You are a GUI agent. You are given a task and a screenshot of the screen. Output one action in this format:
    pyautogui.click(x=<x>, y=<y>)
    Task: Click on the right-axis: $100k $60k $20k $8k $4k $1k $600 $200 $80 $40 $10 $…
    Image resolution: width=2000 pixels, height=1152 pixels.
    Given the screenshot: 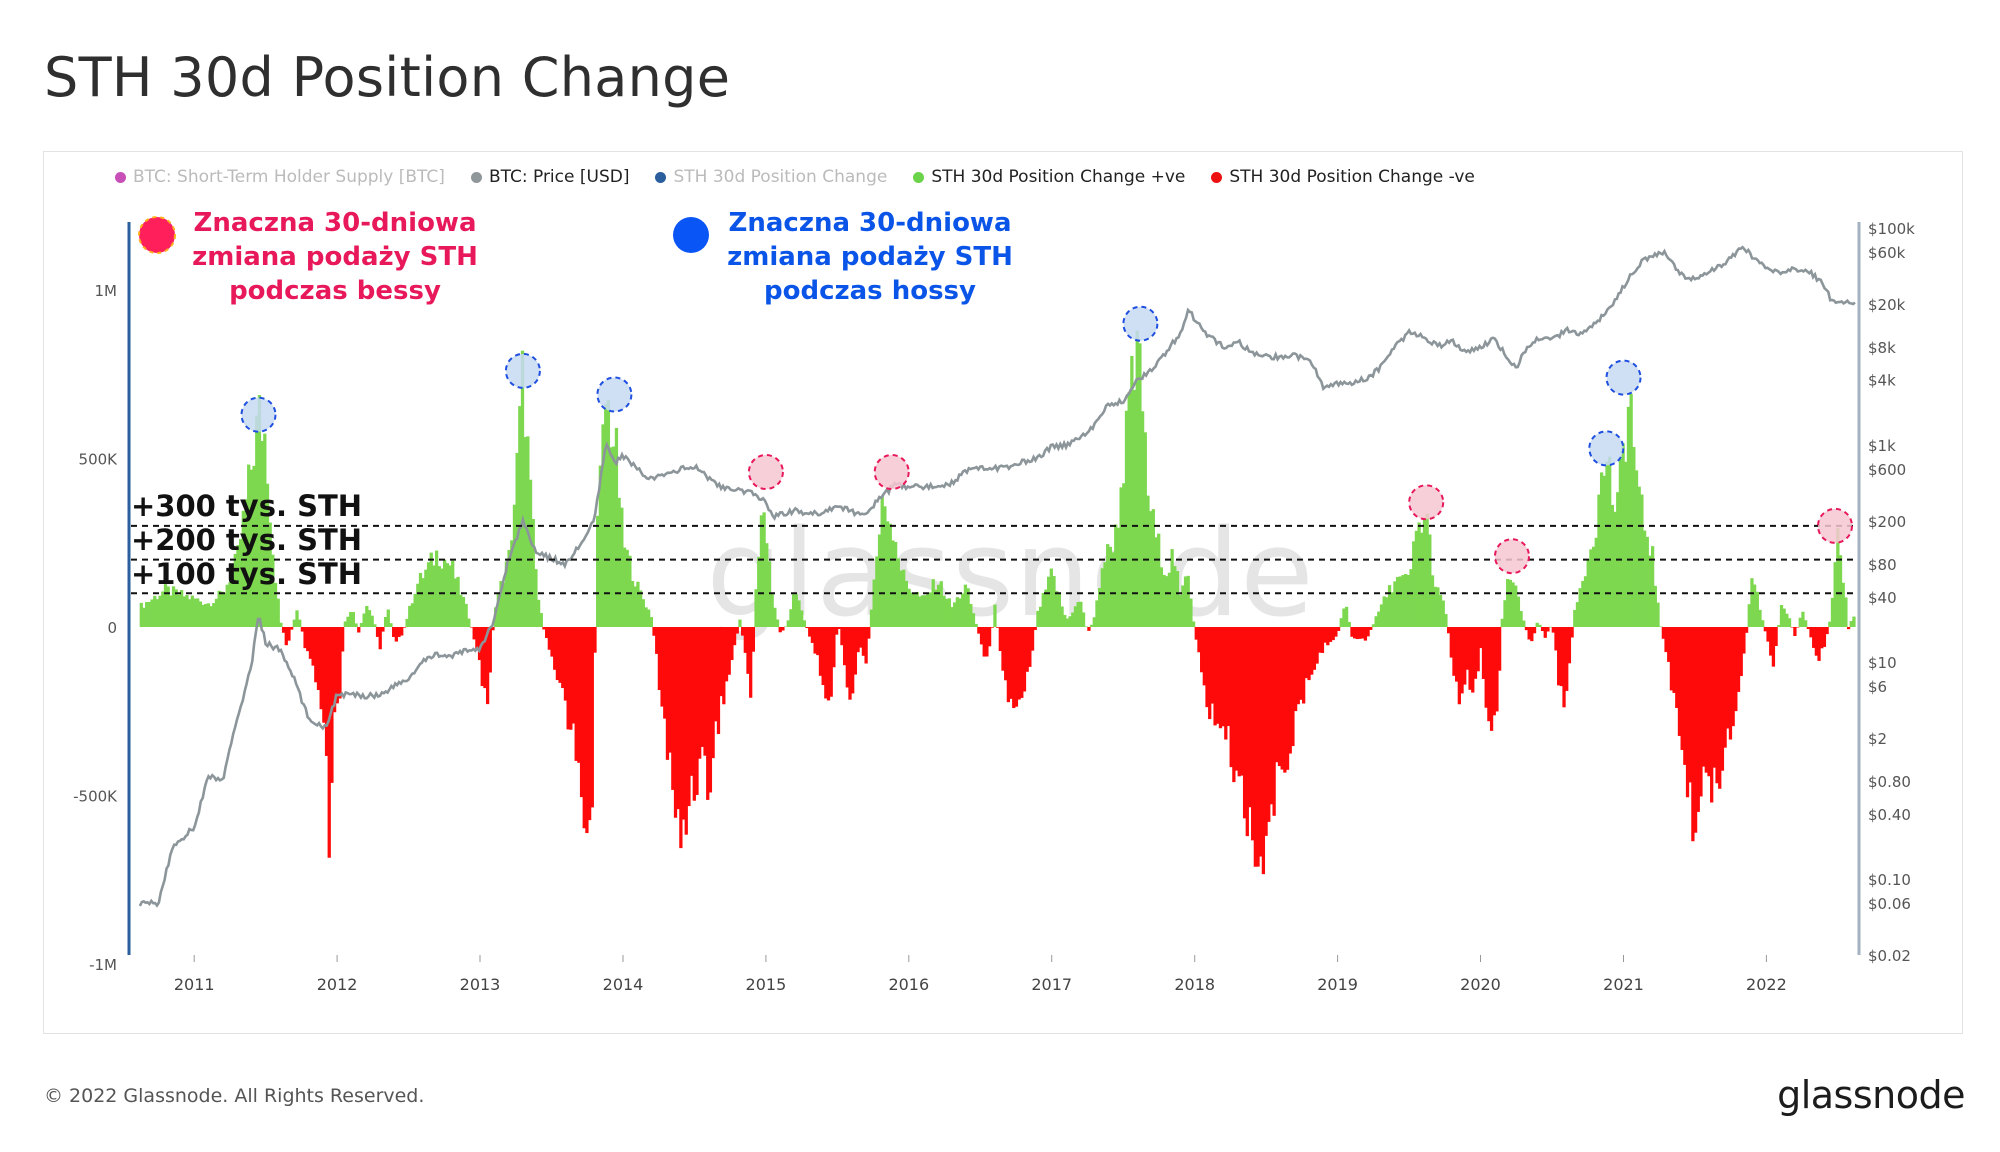 What is the action you would take?
    pyautogui.click(x=1891, y=592)
    